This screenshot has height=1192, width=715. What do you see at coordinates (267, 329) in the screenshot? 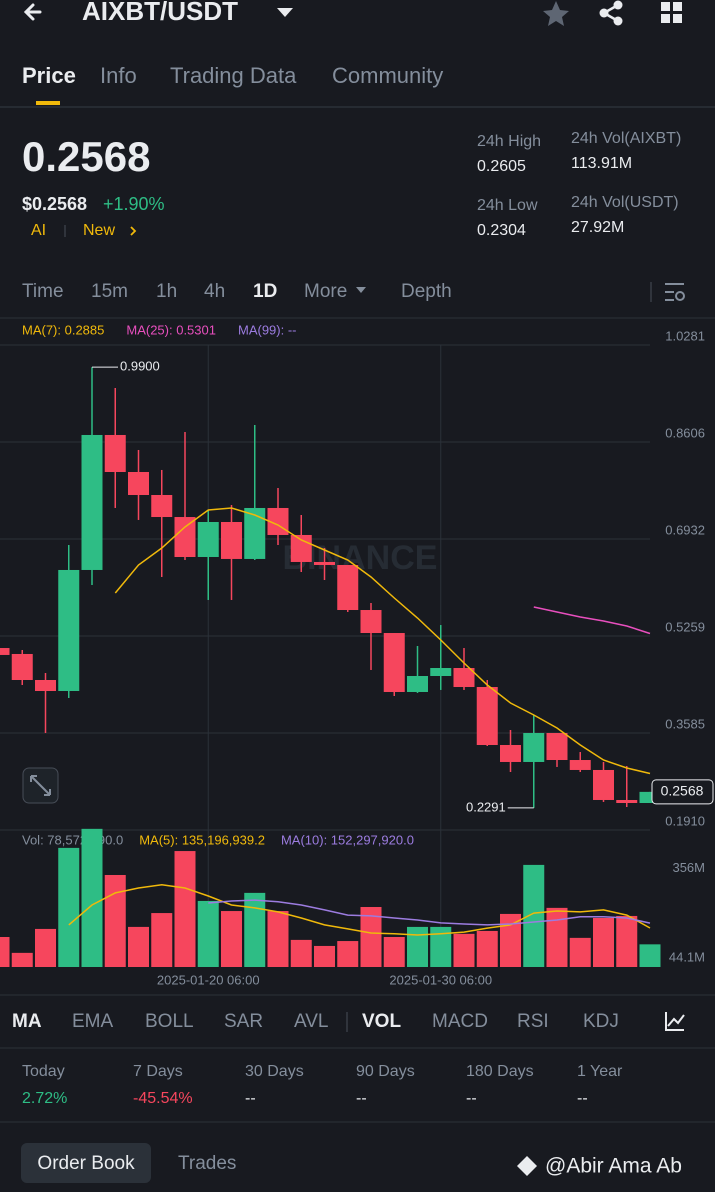
I see `legend-entry: MA(99): --` at bounding box center [267, 329].